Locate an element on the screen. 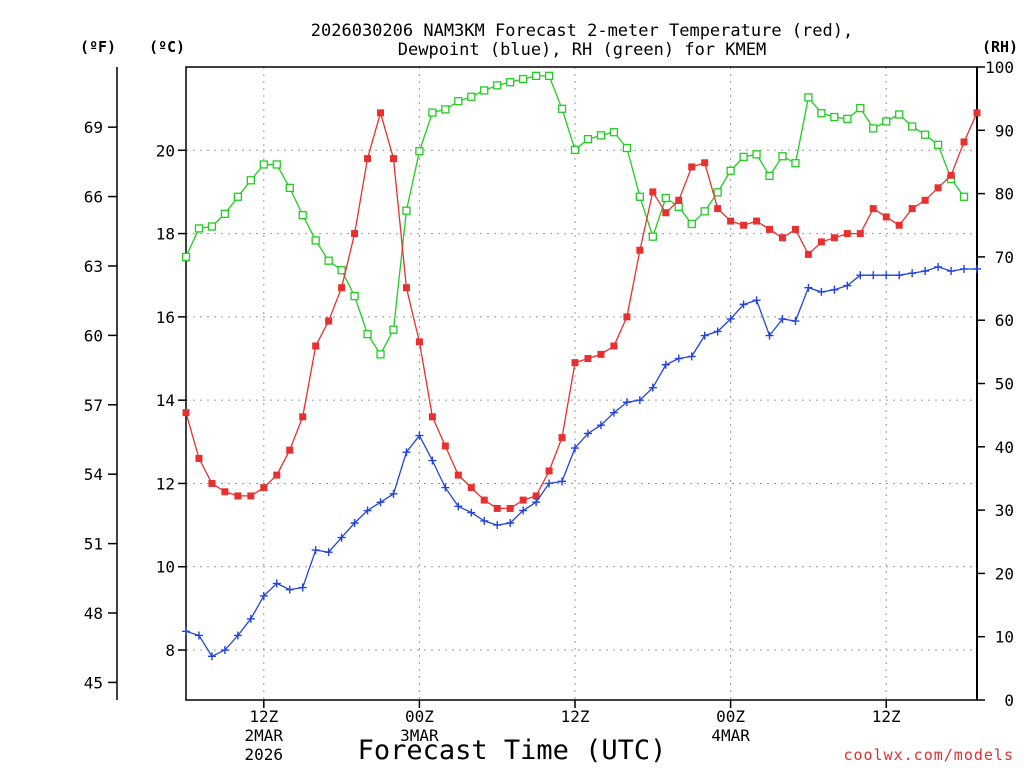  x-tick-date-label: 4MAR is located at coordinates (730, 735).